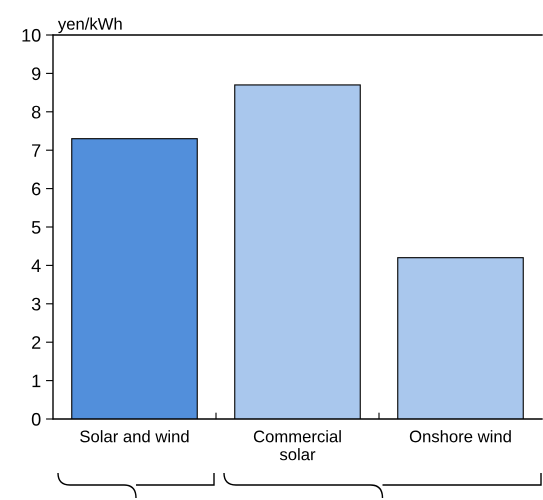 This screenshot has height=500, width=543. What do you see at coordinates (36, 381) in the screenshot?
I see `y-tick-label: 1` at bounding box center [36, 381].